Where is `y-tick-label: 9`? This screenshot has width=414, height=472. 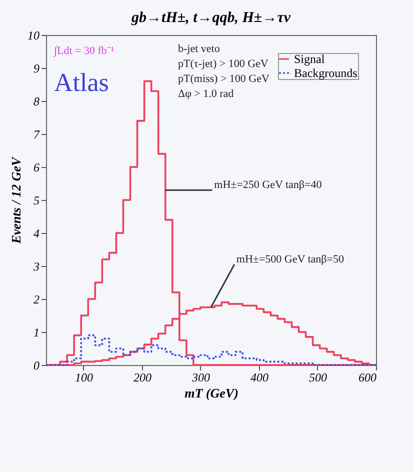 y-tick-label: 9 is located at coordinates (37, 69).